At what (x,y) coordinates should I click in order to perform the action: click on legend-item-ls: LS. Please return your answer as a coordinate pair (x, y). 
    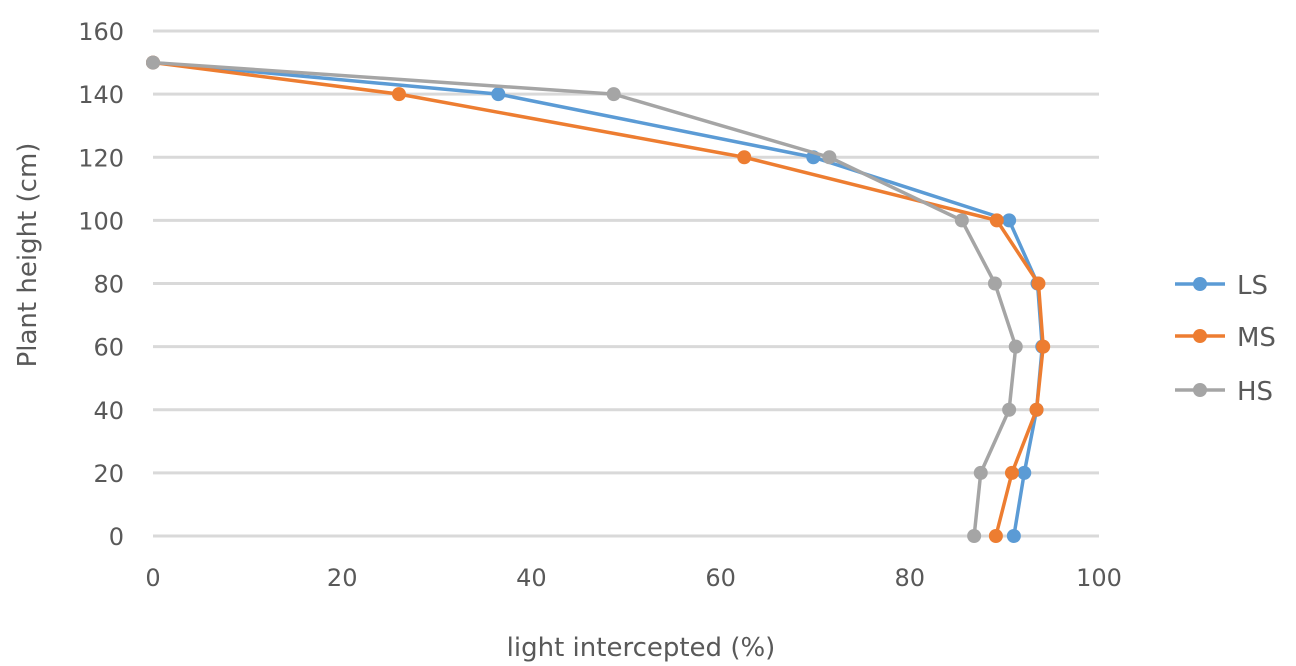
    Looking at the image, I should click on (1221, 286).